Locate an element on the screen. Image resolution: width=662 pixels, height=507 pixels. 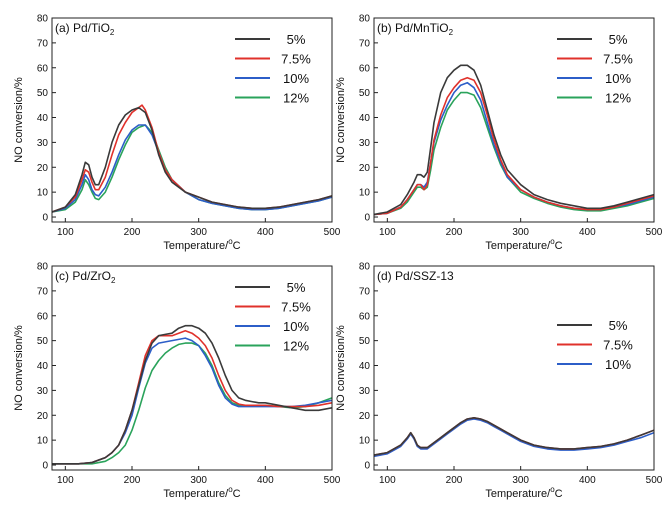
panel-title: (c) Pd/ZrO2 is located at coordinates (85, 277).